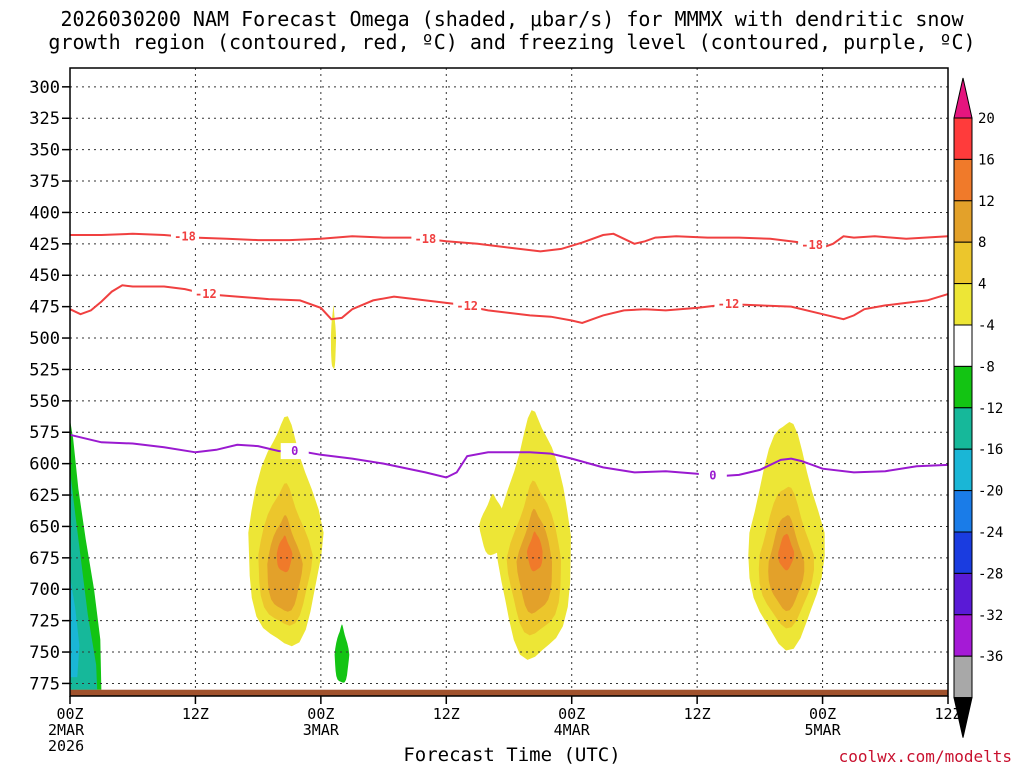 The height and width of the screenshot is (768, 1024). Describe the element at coordinates (44, 182) in the screenshot. I see `y-tick-label-375: 375` at that location.